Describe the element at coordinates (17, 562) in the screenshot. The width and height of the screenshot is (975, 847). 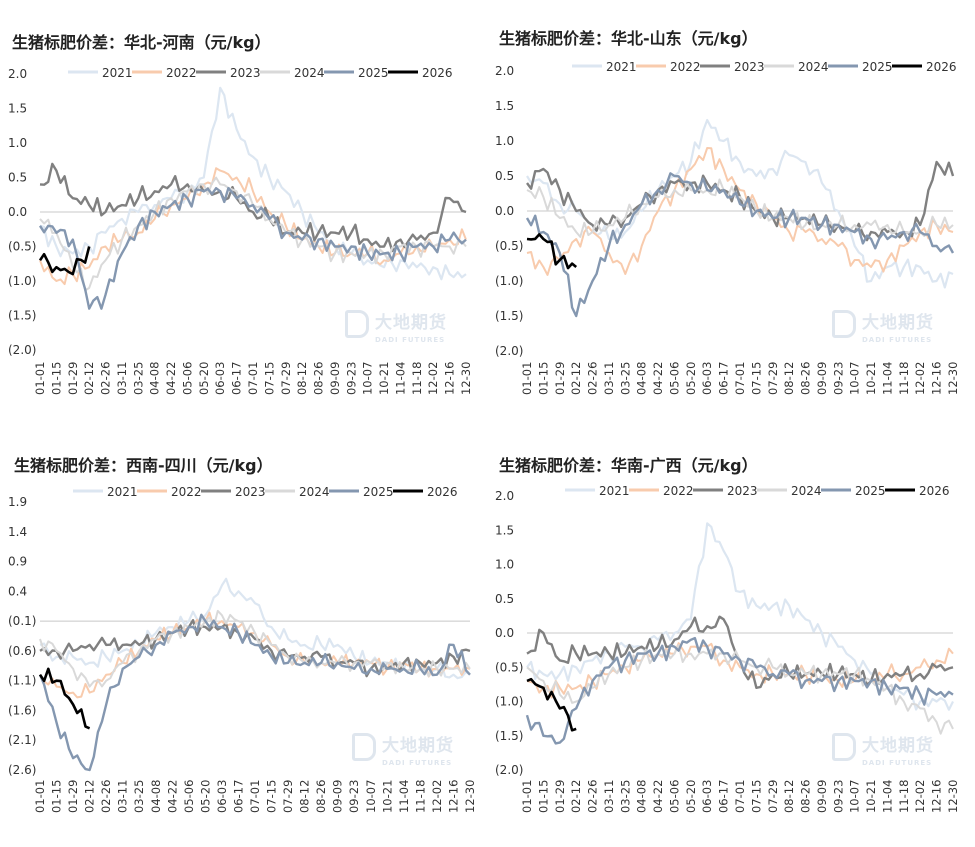
I see `y-tick-label: 0.9` at that location.